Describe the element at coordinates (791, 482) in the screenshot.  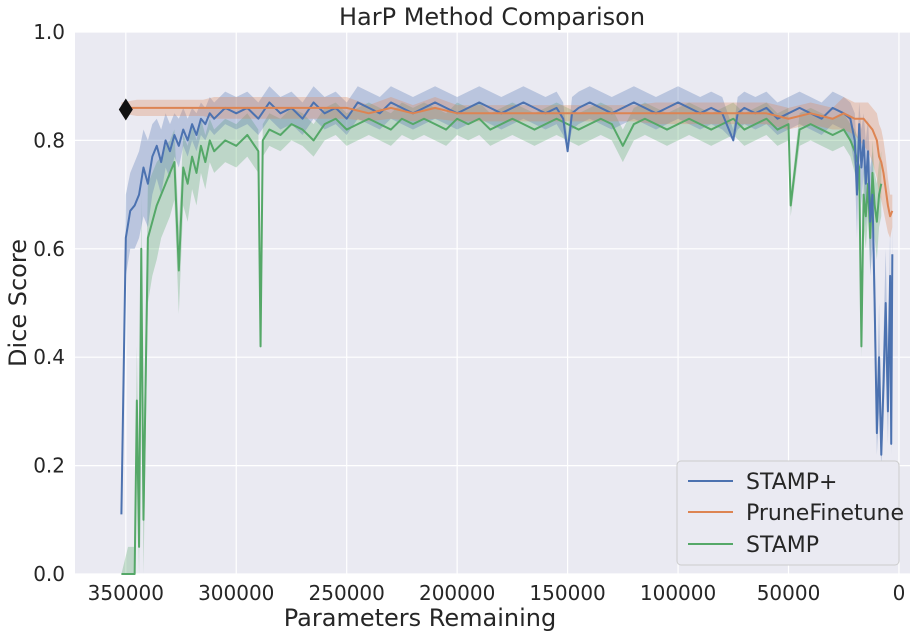
I see `legend-label-stamp-plus: STAMP+` at that location.